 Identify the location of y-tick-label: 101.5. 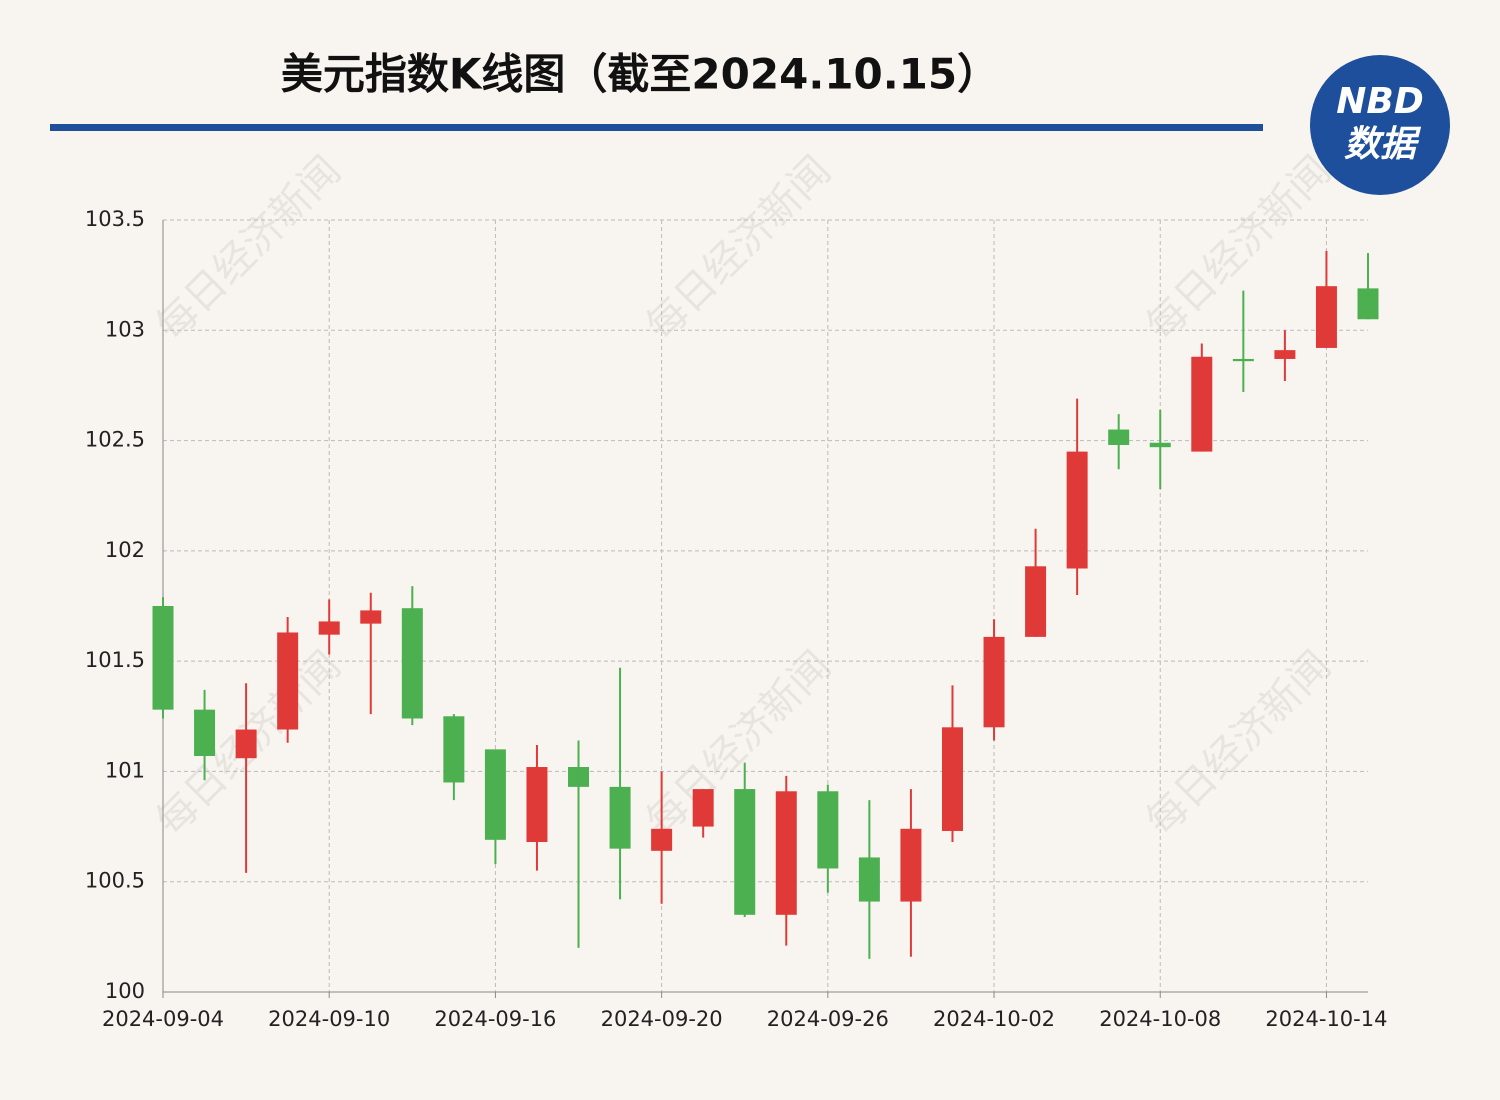
(115, 660).